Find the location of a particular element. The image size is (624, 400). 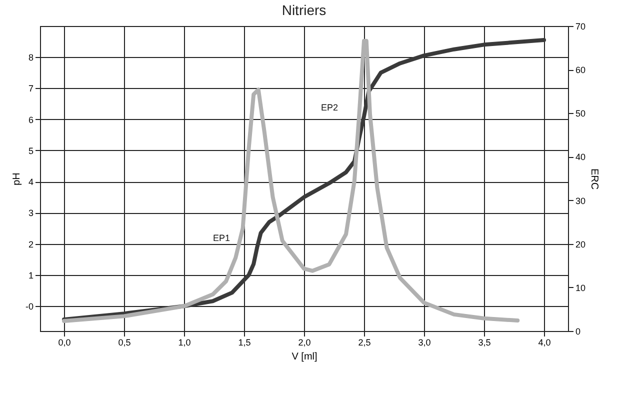

x-tick-label: 1,5 is located at coordinates (244, 343).